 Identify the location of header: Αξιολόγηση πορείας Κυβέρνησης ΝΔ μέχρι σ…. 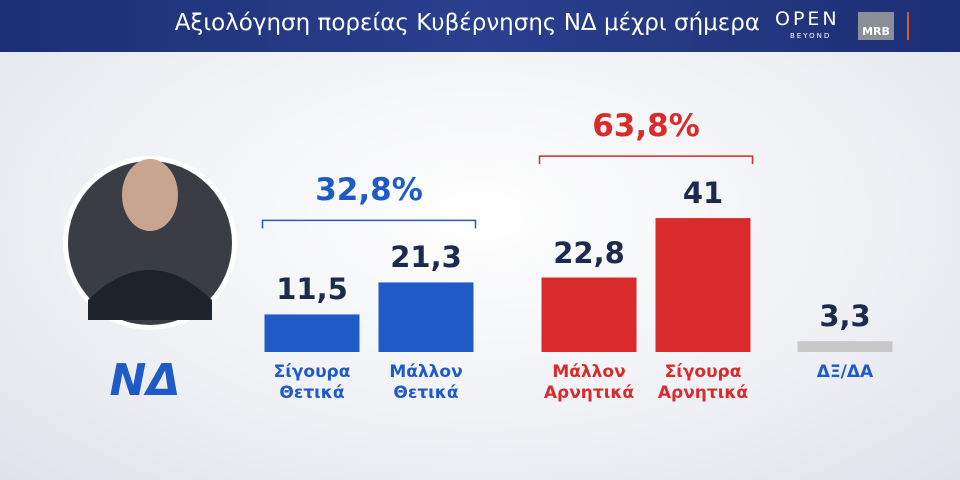
(480, 26).